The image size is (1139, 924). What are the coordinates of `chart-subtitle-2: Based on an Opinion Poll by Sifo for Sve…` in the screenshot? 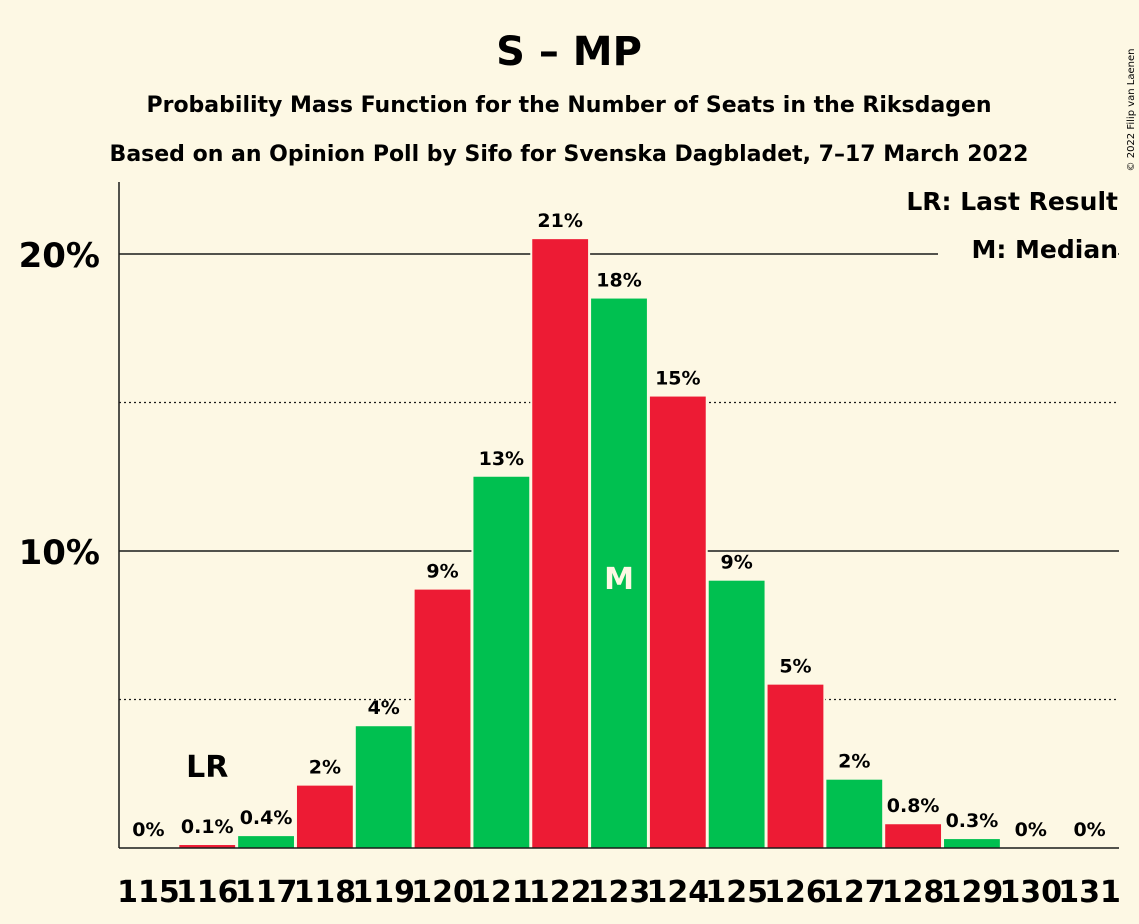 It's located at (569, 154).